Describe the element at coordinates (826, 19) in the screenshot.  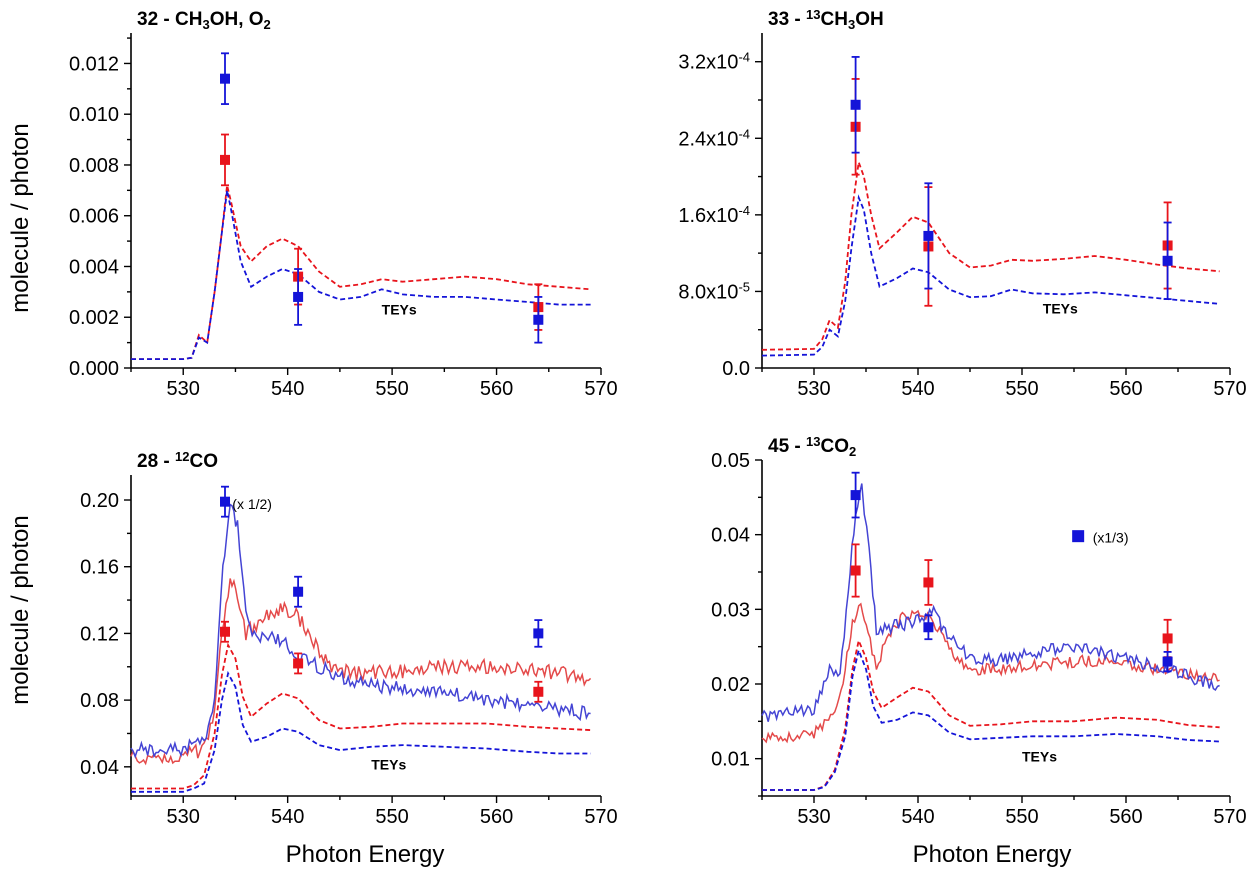
I see `panel-title: 33 - 13CH3OH` at that location.